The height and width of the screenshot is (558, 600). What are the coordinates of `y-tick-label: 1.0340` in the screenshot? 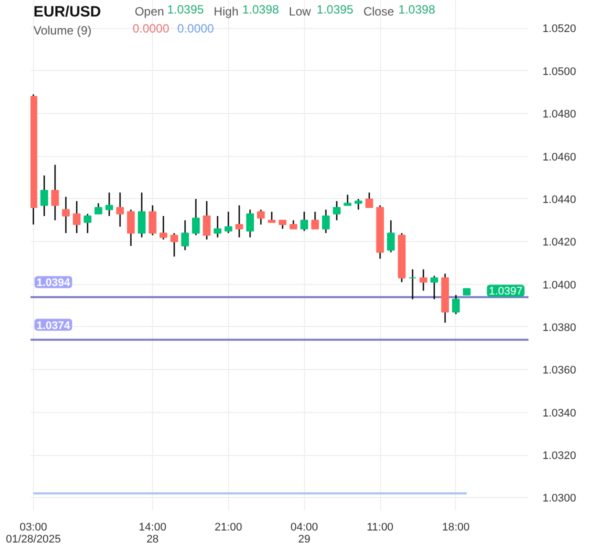 It's located at (559, 413).